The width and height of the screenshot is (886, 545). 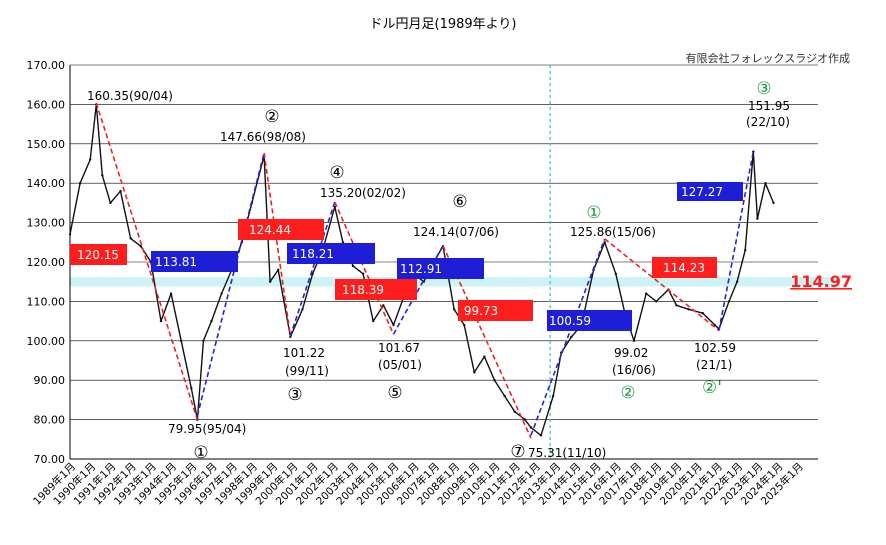 What do you see at coordinates (456, 232) in the screenshot?
I see `label-peak-2007: 124.14(07/06)` at bounding box center [456, 232].